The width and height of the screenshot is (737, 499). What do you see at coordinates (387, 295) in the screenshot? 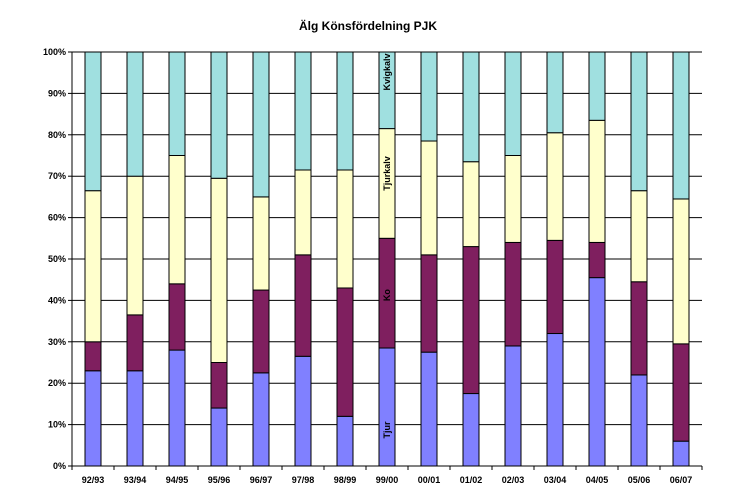
I see `segment-label-ko: Ko` at bounding box center [387, 295].